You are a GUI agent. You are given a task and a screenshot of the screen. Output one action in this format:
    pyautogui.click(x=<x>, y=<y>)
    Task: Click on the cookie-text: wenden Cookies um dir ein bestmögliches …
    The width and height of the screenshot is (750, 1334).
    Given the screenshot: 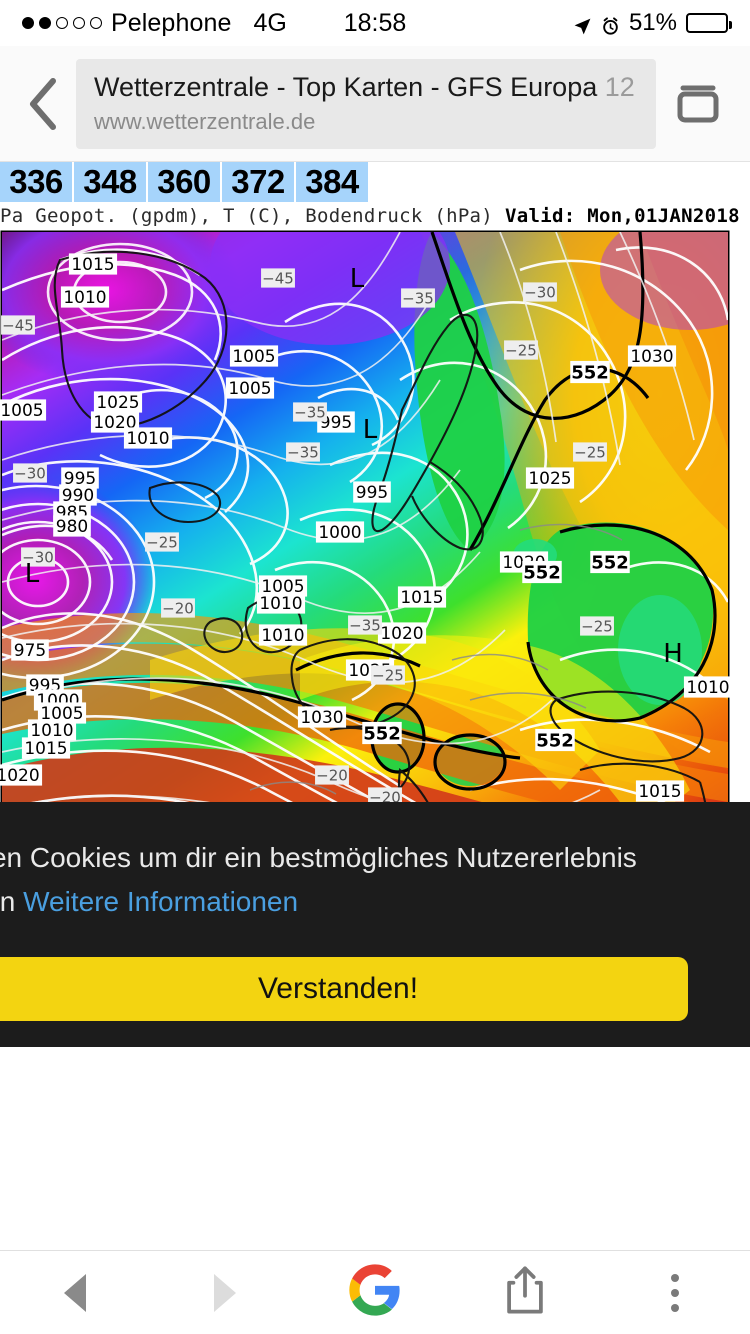 What is the action you would take?
    pyautogui.click(x=375, y=879)
    